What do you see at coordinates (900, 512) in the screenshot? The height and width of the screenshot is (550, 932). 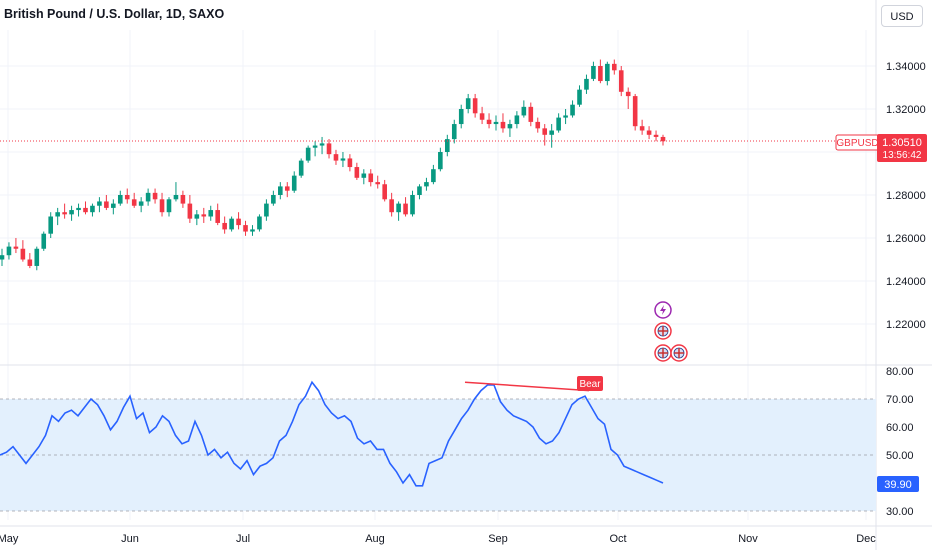 I see `rsi-tick-label: 30.00` at bounding box center [900, 512].